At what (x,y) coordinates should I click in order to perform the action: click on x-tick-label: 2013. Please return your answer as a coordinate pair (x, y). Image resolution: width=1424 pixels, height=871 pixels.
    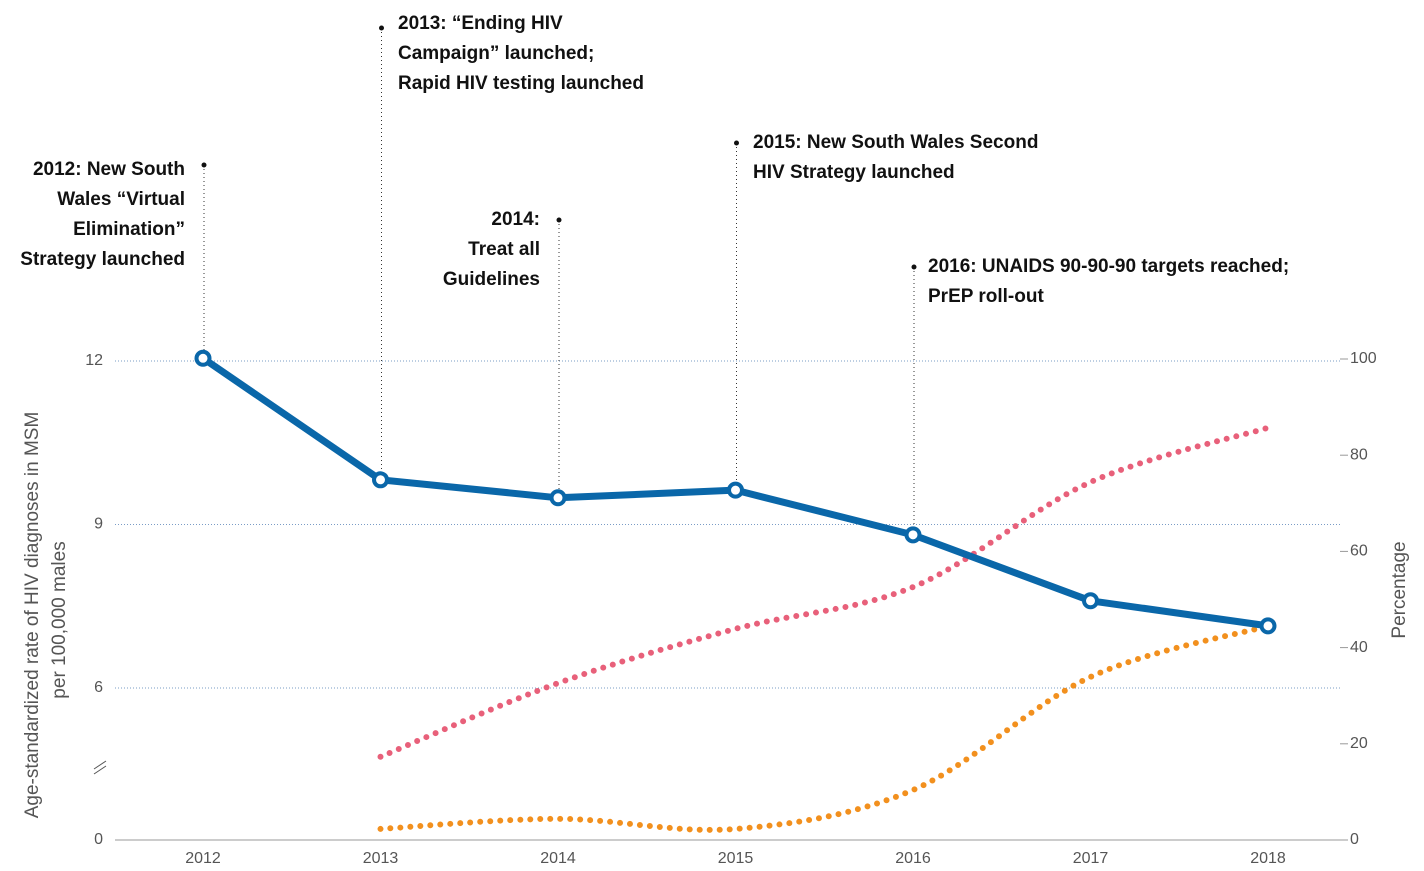
    Looking at the image, I should click on (381, 858).